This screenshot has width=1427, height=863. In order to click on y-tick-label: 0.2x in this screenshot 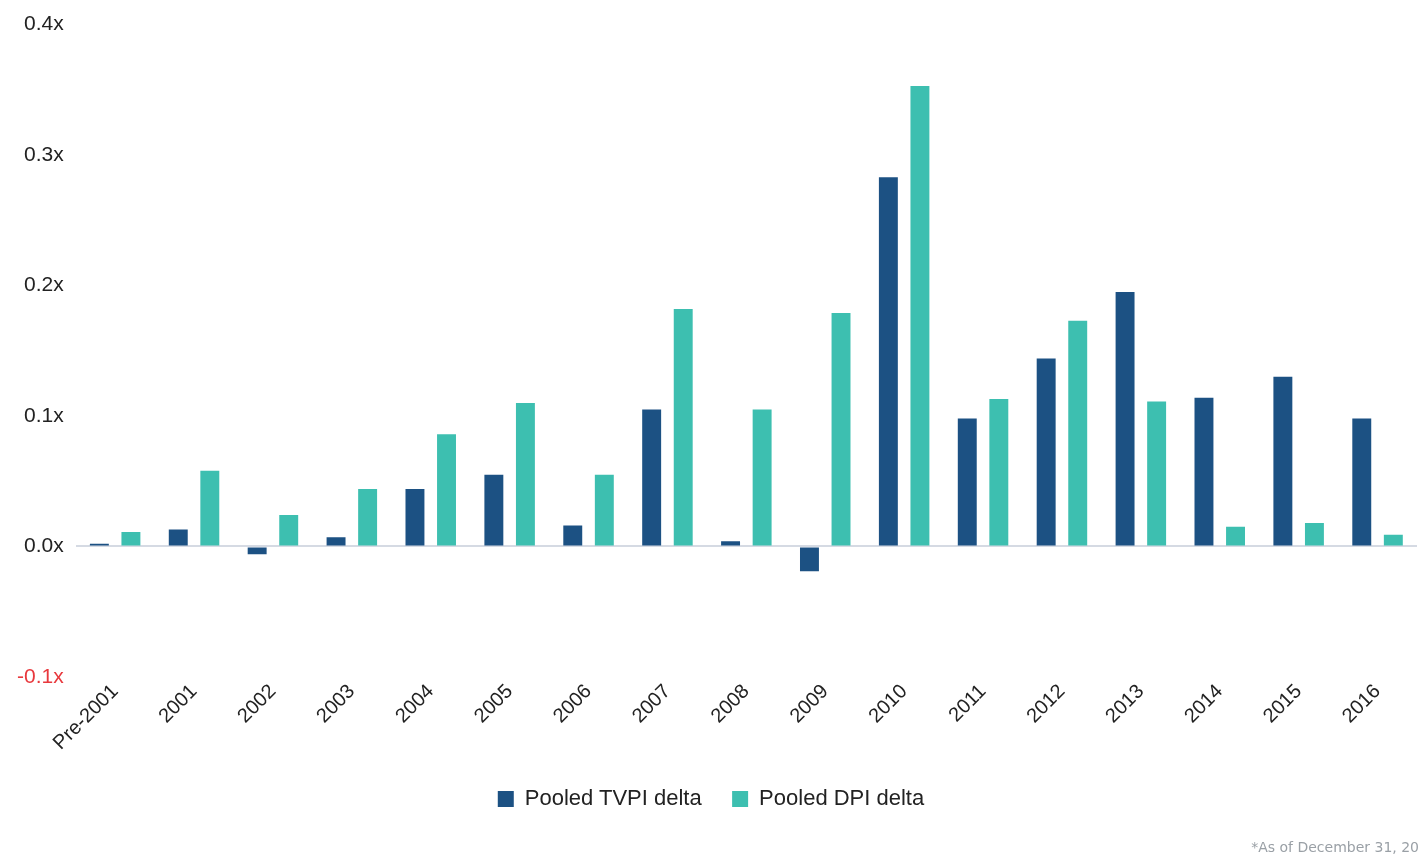, I will do `click(44, 284)`.